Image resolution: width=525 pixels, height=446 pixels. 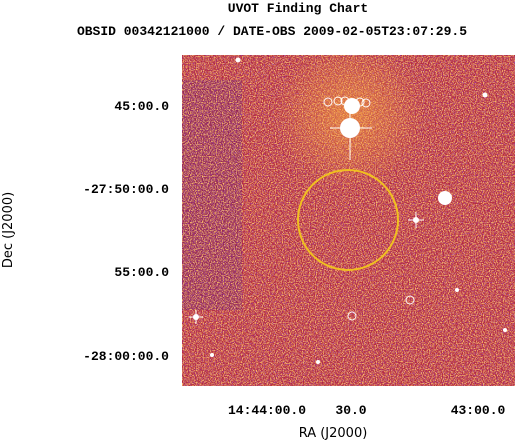 What do you see at coordinates (126, 231) in the screenshot?
I see `y-tick-labels: 45:00.0 -27:50:00.0 55:00.0 -28:00:00.0` at bounding box center [126, 231].